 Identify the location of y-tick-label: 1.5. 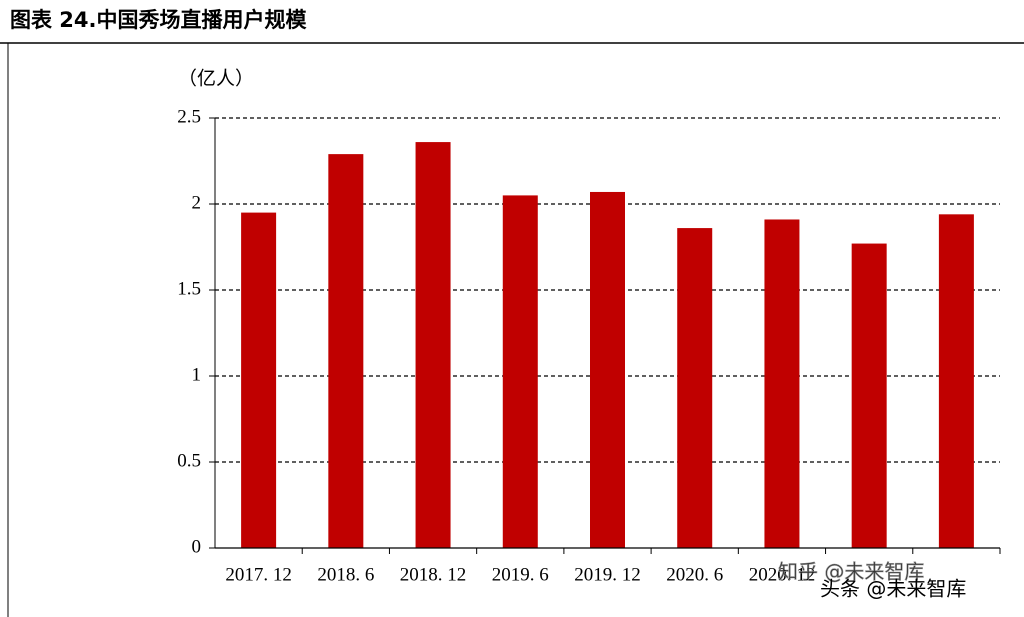
(189, 288).